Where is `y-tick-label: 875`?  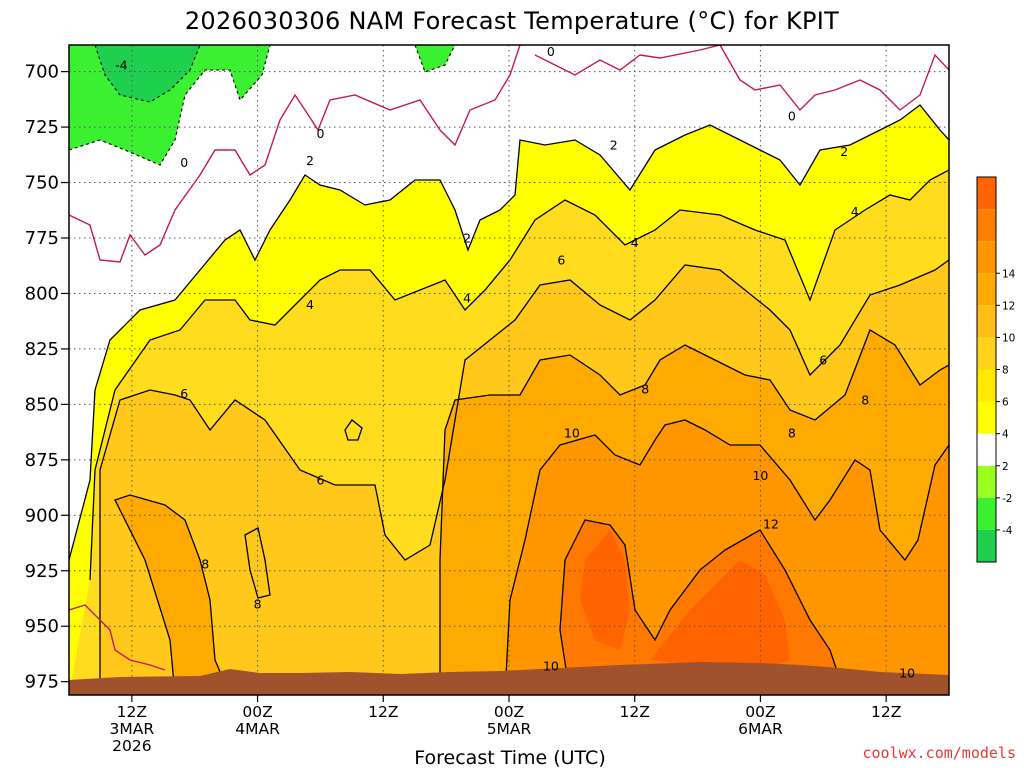
y-tick-label: 875 is located at coordinates (42, 460).